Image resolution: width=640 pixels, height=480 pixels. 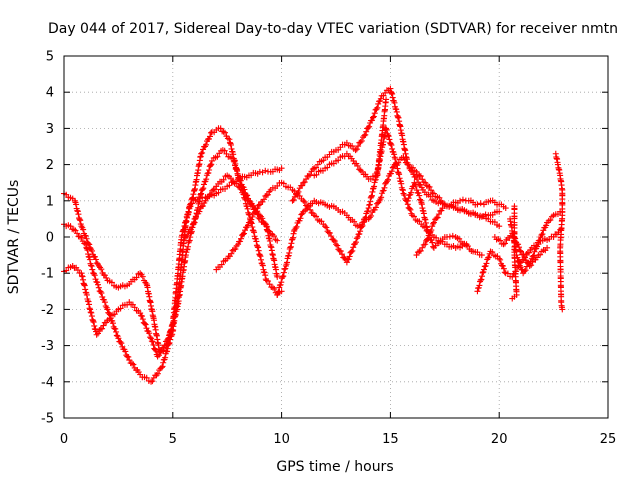 What do you see at coordinates (47, 419) in the screenshot?
I see `y-tick-label: -5` at bounding box center [47, 419].